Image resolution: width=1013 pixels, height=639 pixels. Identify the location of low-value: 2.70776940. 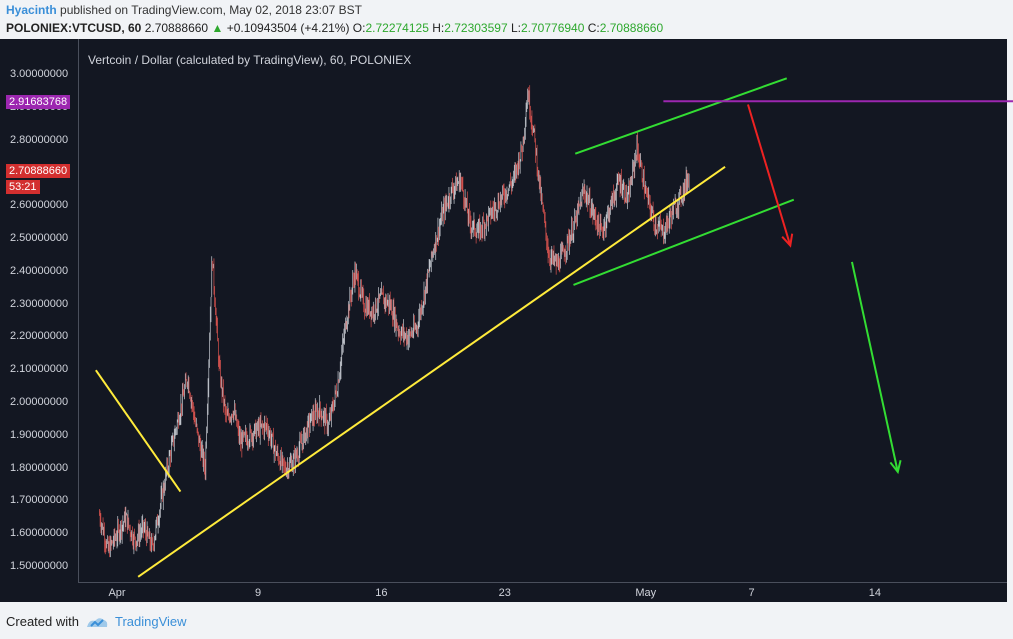
(552, 28).